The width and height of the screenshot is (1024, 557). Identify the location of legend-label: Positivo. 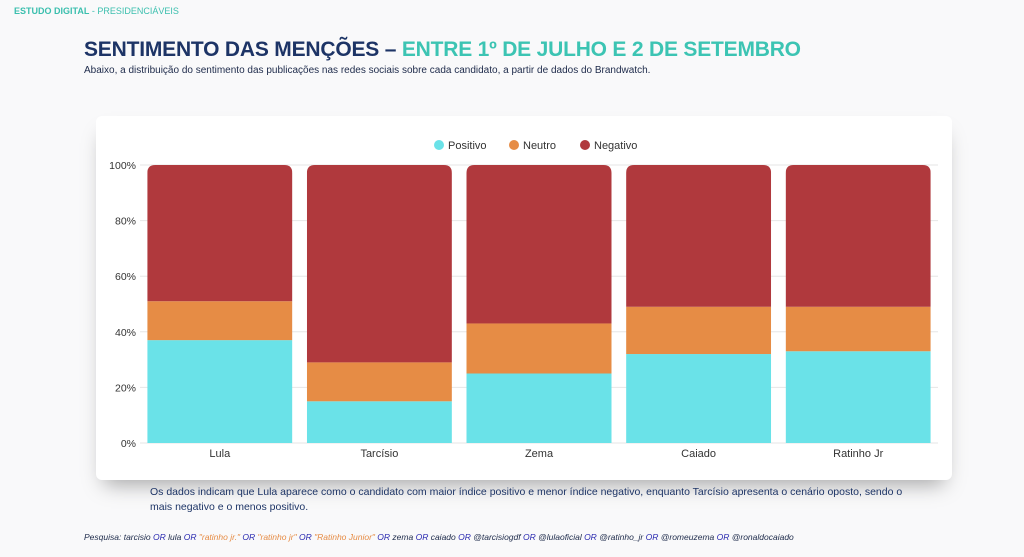
(467, 146).